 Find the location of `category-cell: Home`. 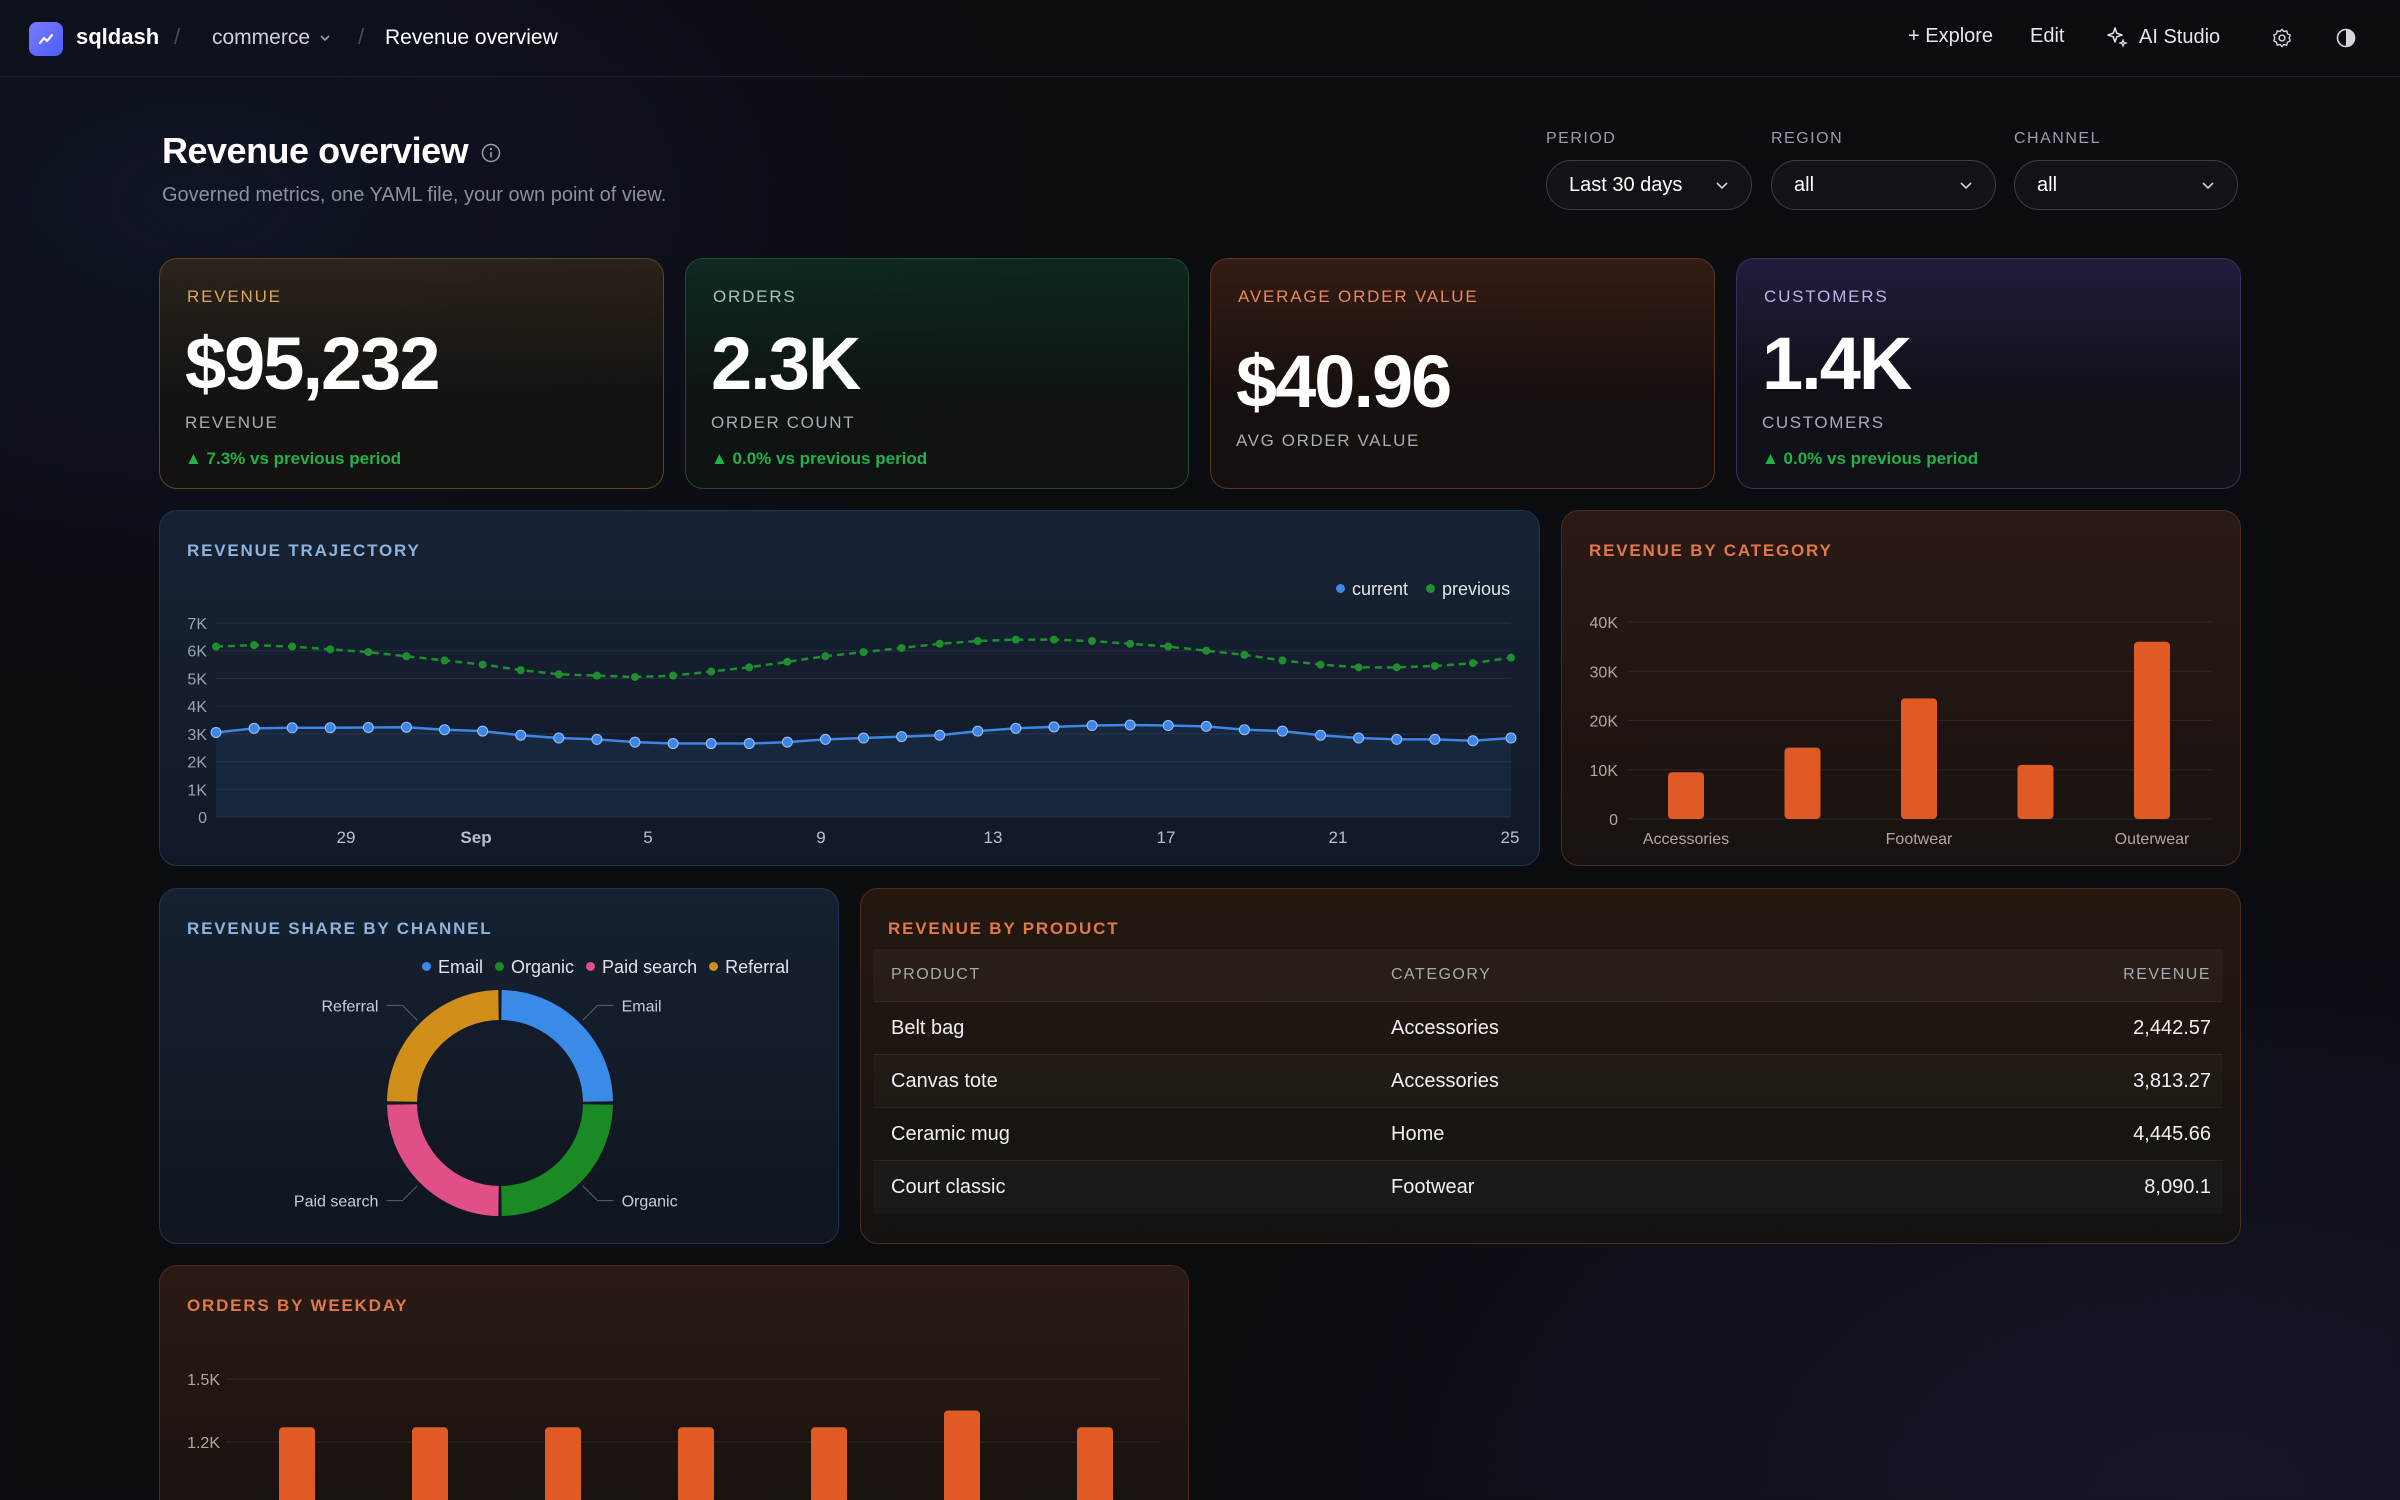

category-cell: Home is located at coordinates (1418, 1133).